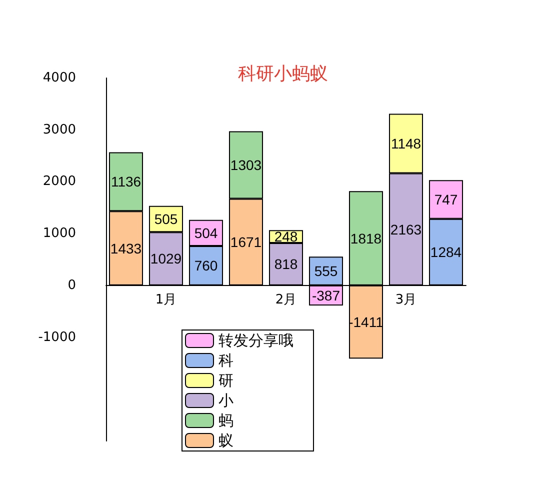  I want to click on legend-label: 科, so click(226, 361).